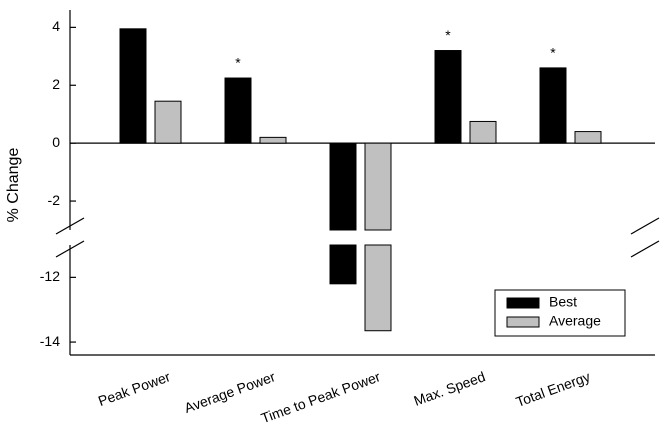 The image size is (661, 447). I want to click on y-tick-label: -14, so click(50, 341).